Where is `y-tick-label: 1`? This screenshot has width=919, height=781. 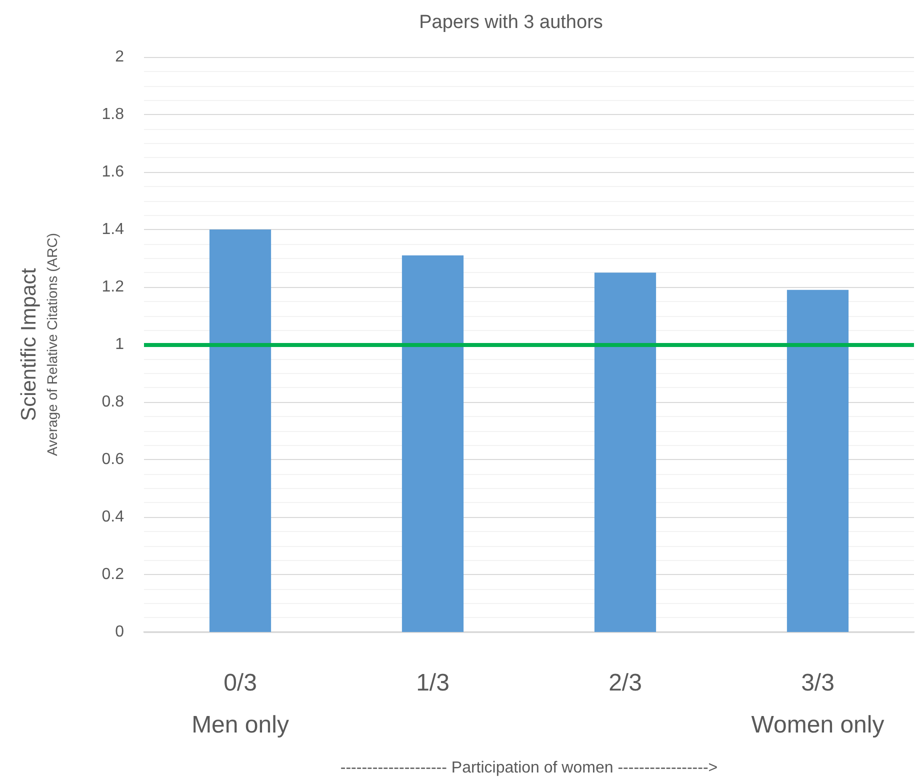
y-tick-label: 1 is located at coordinates (119, 344).